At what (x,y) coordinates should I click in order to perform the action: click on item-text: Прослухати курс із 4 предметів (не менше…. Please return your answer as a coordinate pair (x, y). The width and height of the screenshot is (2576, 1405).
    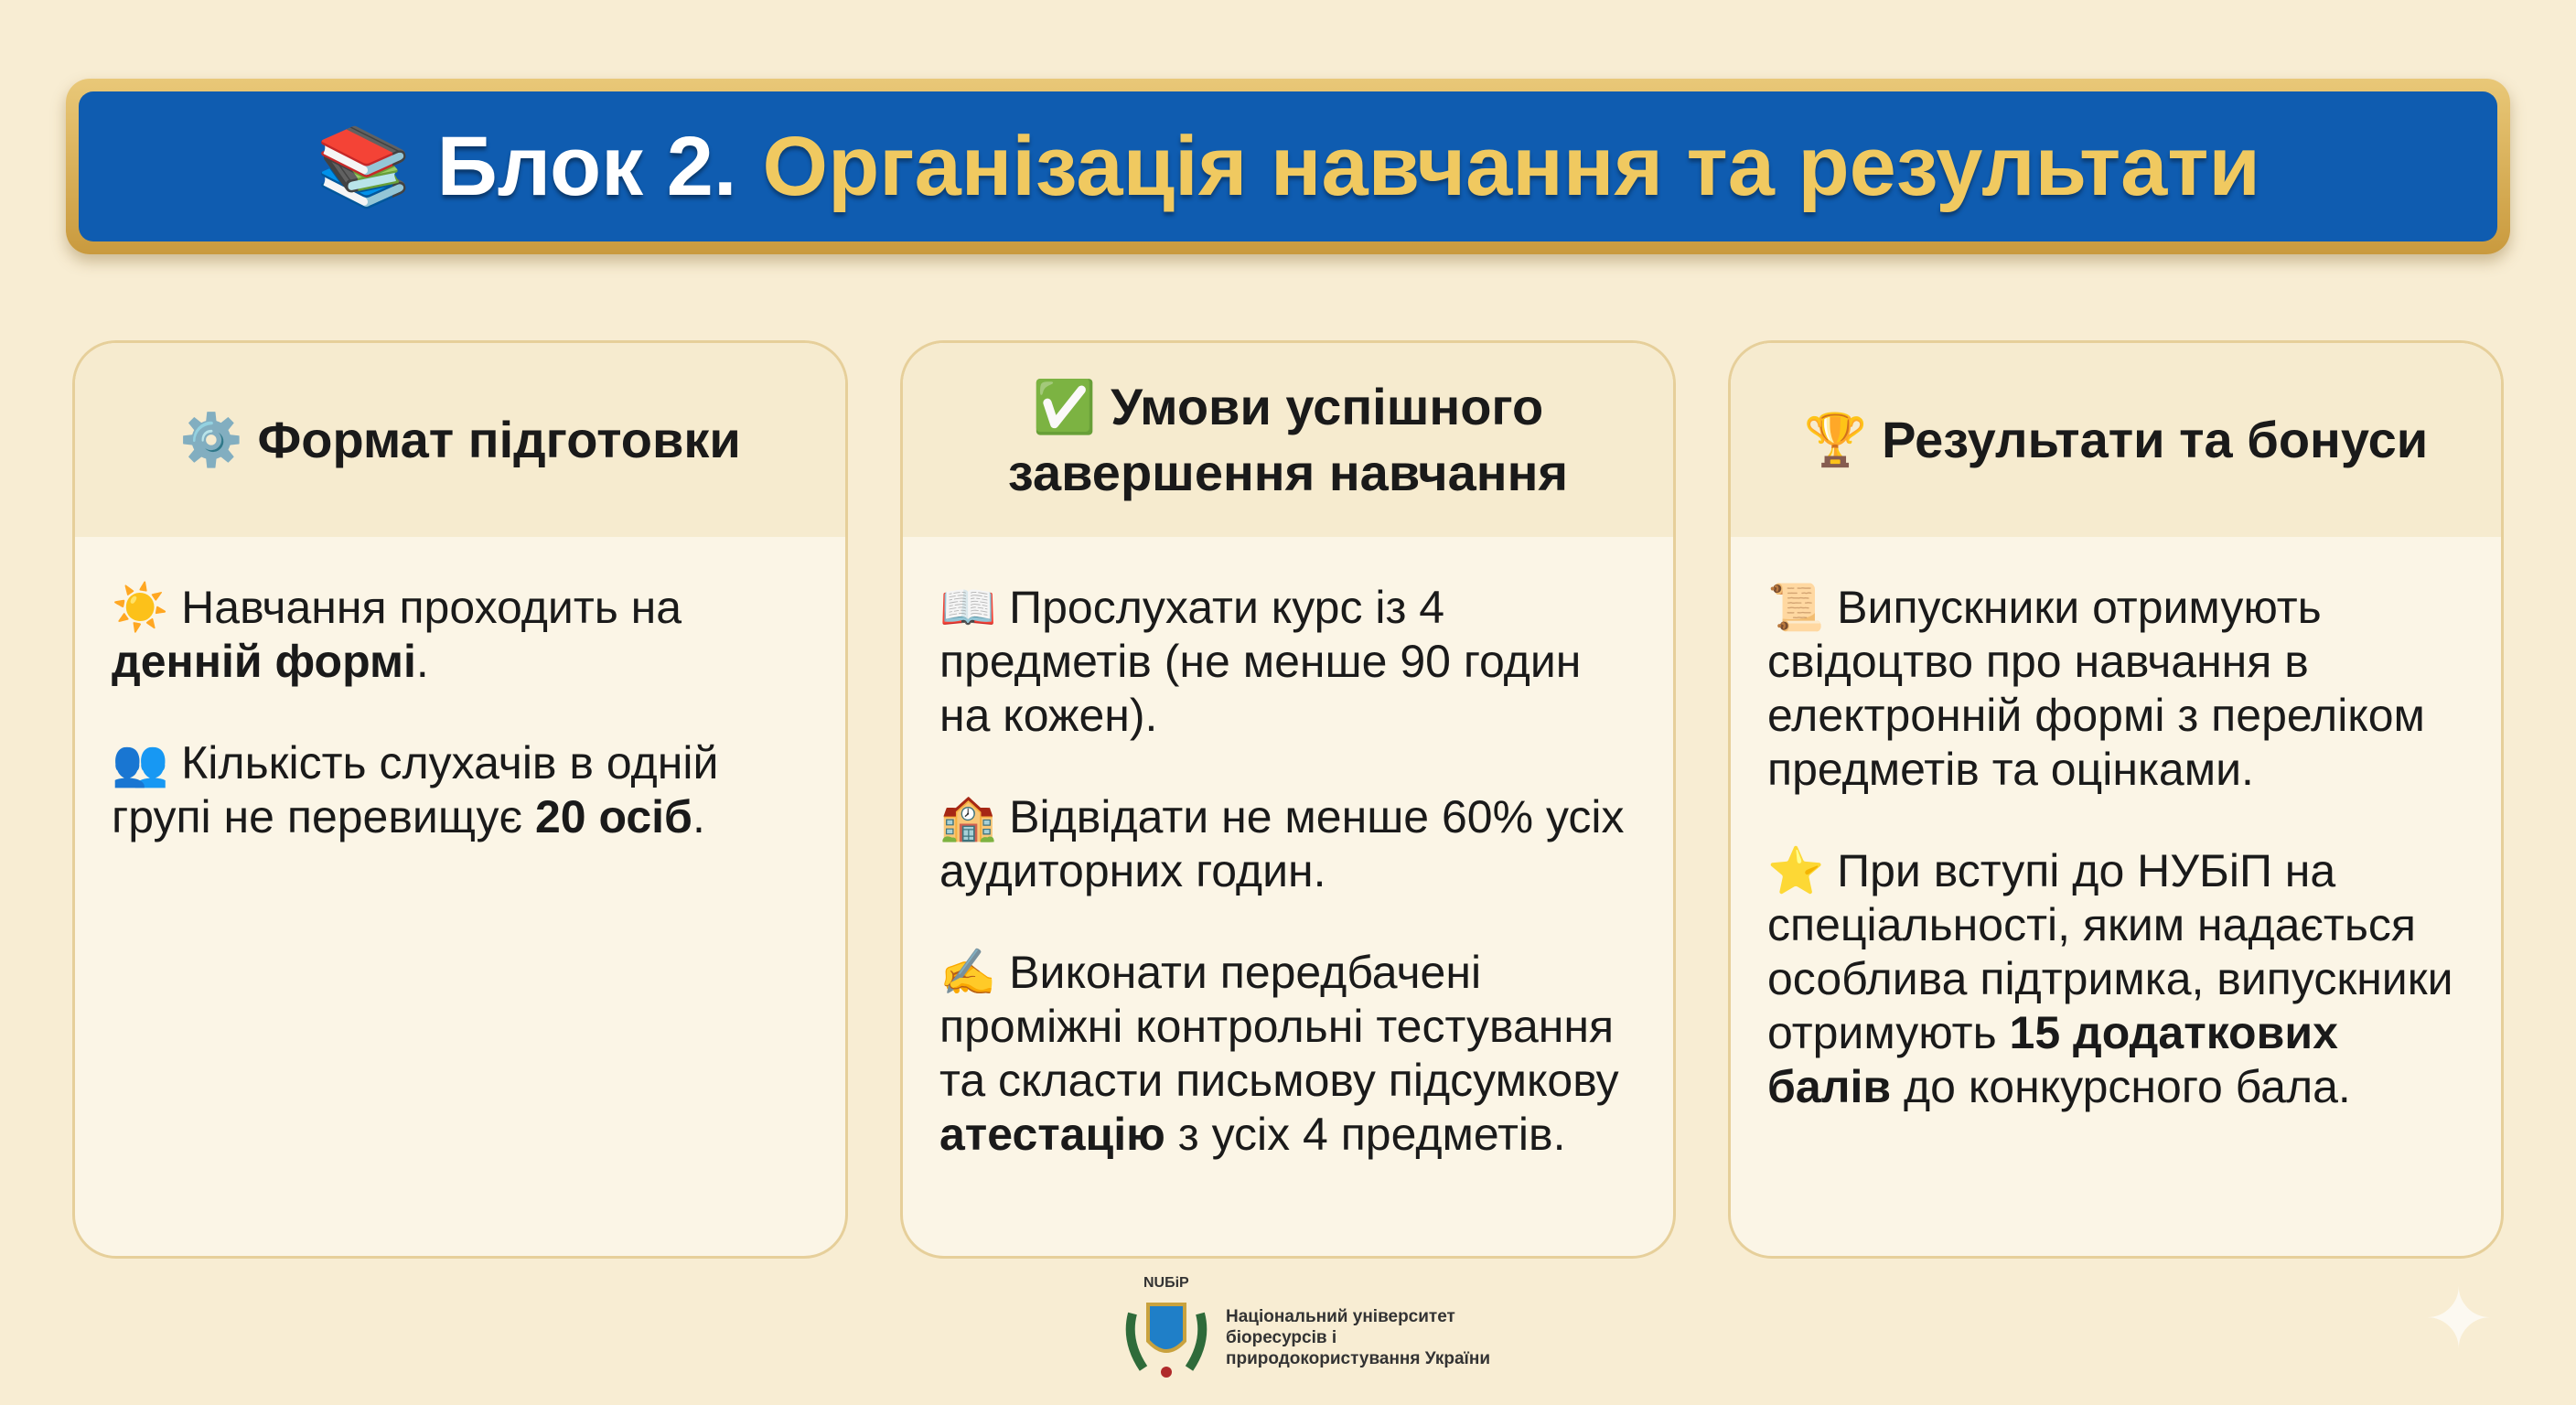
    Looking at the image, I should click on (1261, 661).